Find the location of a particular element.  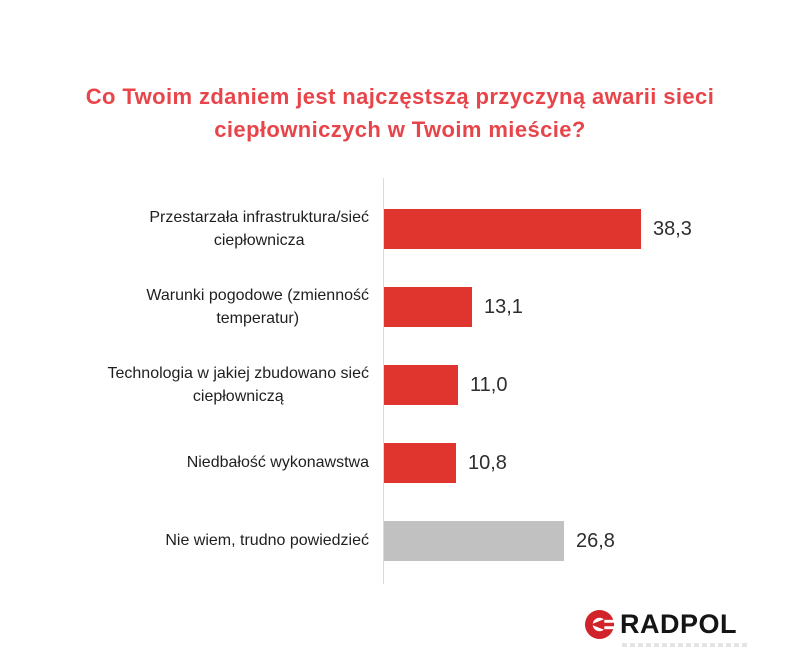

category-label: Warunki pogodowe (zmienność temperatur) is located at coordinates (257, 306).